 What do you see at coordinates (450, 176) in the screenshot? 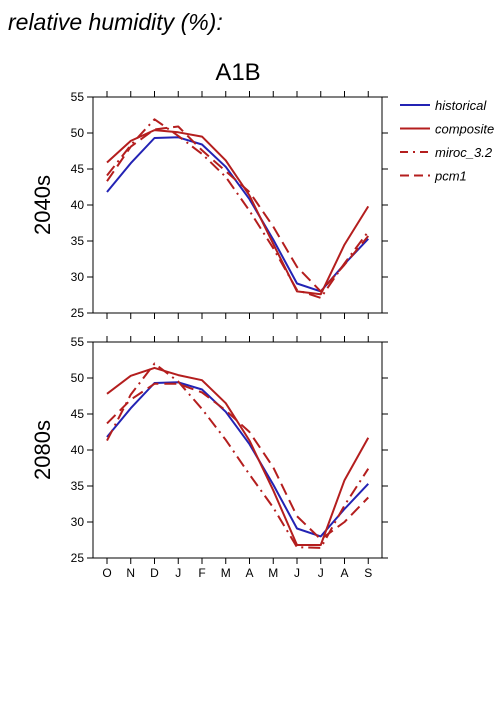
I see `legend-label: pcm1` at bounding box center [450, 176].